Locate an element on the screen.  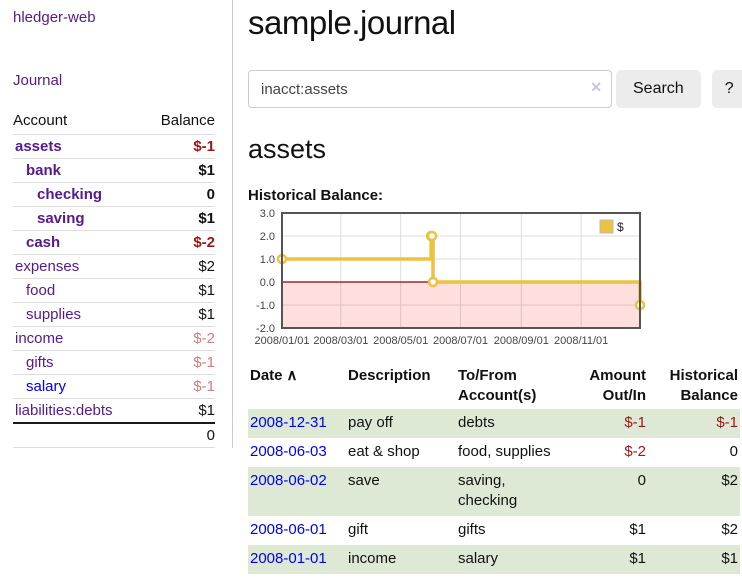
register-row: 2008-06-03 eat & shop food, supplies $-2 0 is located at coordinates (494, 452).